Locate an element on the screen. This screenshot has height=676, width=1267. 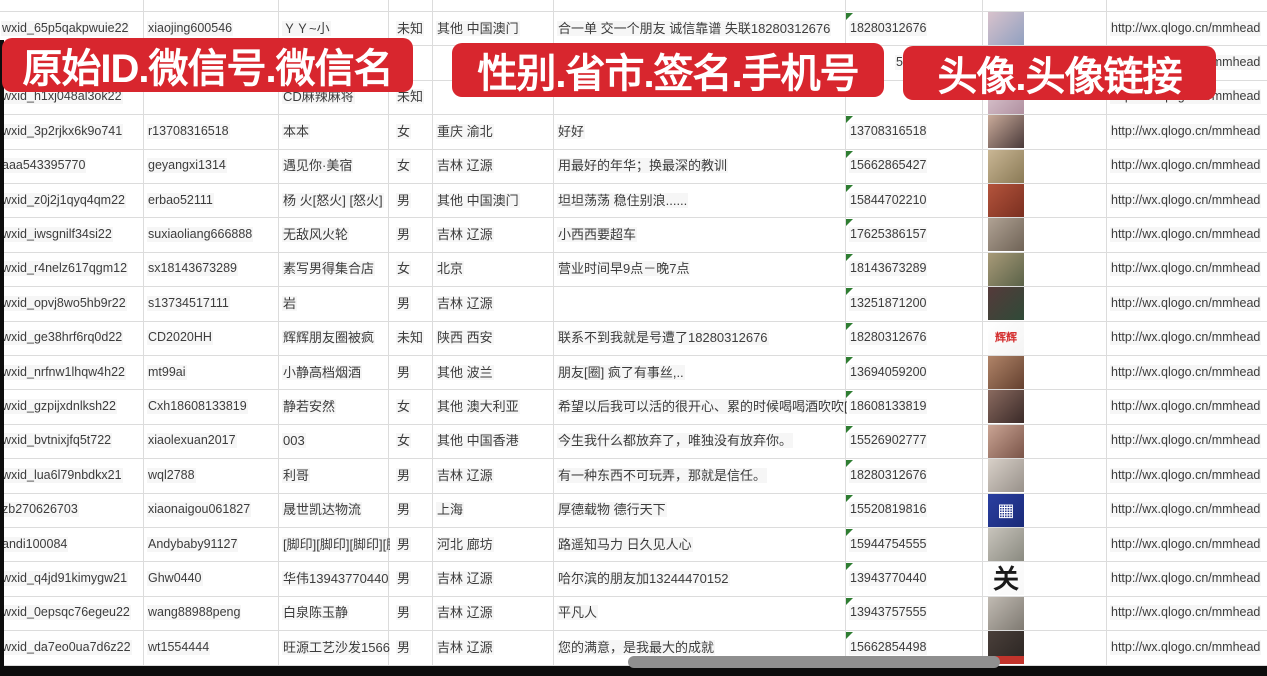
avatar-image-black-calligraphy-guan-on-white: 关 is located at coordinates (1006, 579).